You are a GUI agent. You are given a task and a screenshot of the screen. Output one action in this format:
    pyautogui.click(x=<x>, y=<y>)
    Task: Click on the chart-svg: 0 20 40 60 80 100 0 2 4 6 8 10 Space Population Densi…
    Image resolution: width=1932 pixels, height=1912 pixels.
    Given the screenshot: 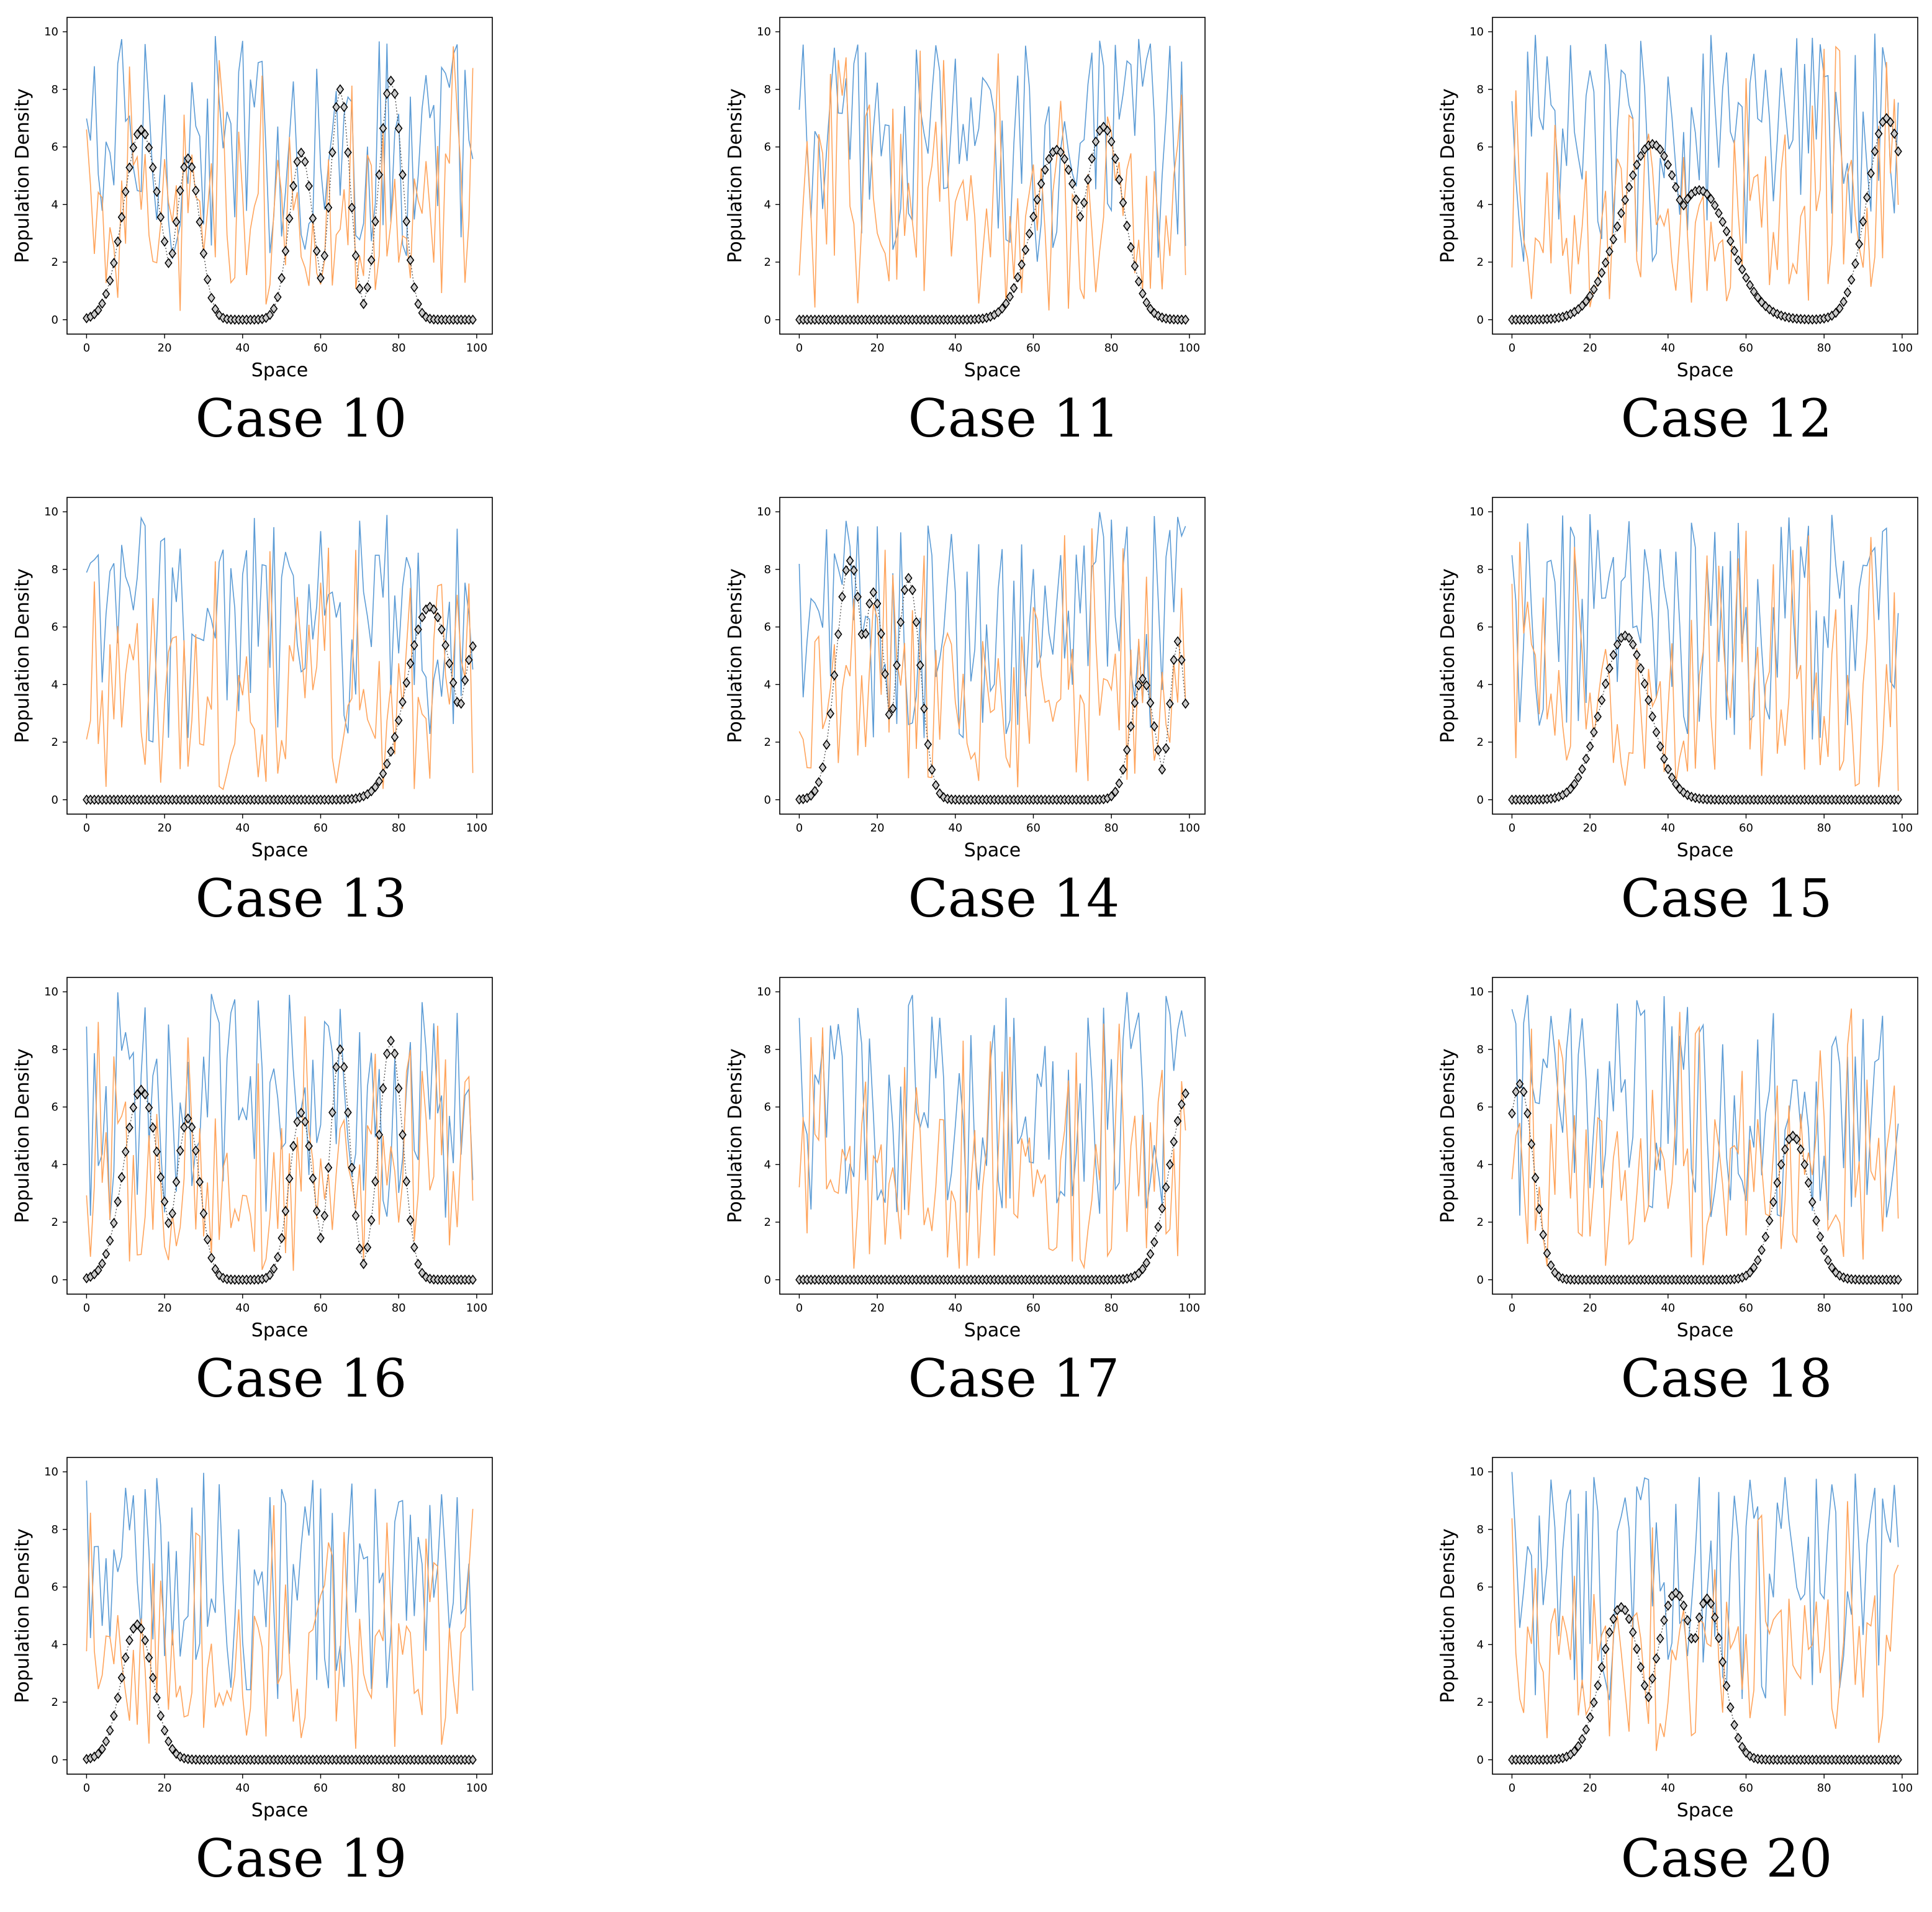 What is the action you would take?
    pyautogui.click(x=252, y=1159)
    